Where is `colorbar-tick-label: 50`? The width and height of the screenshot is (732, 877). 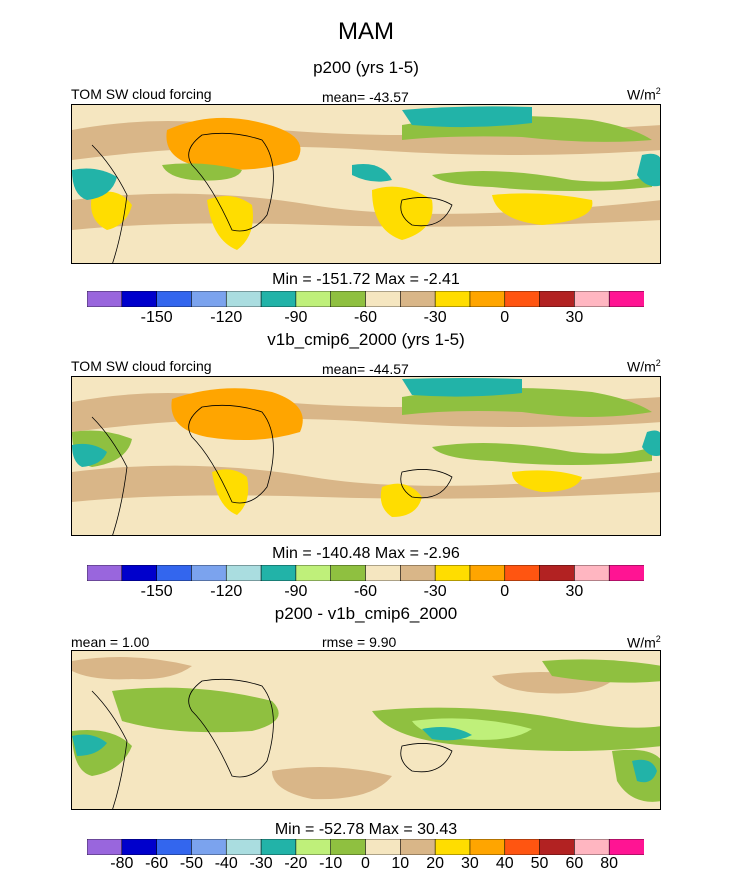
colorbar-tick-label: 50 is located at coordinates (539, 863).